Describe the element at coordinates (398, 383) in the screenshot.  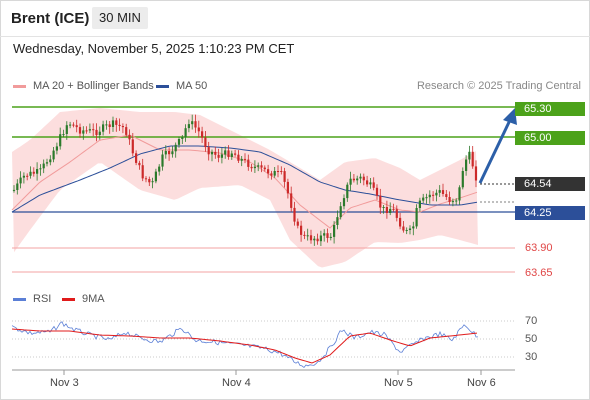
I see `date-label-nov5: Nov 5` at that location.